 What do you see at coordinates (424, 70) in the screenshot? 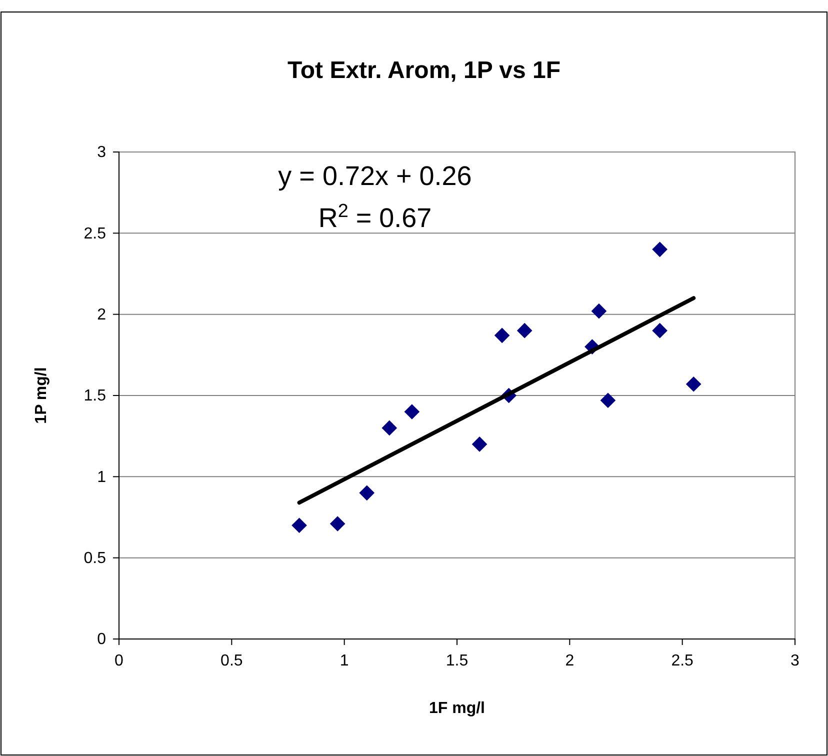
I see `chart-title: Tot Extr. Arom, 1P vs 1F` at bounding box center [424, 70].